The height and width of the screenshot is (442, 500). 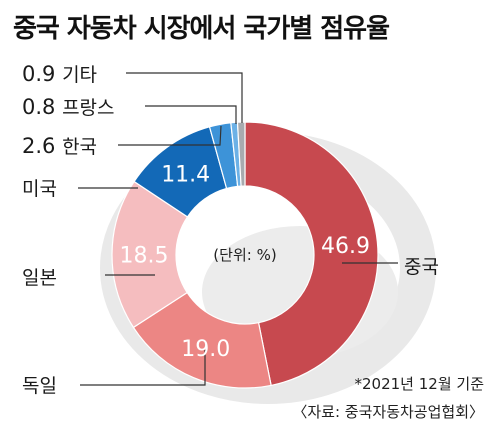 I want to click on category-name-0: 중국, so click(x=421, y=267).